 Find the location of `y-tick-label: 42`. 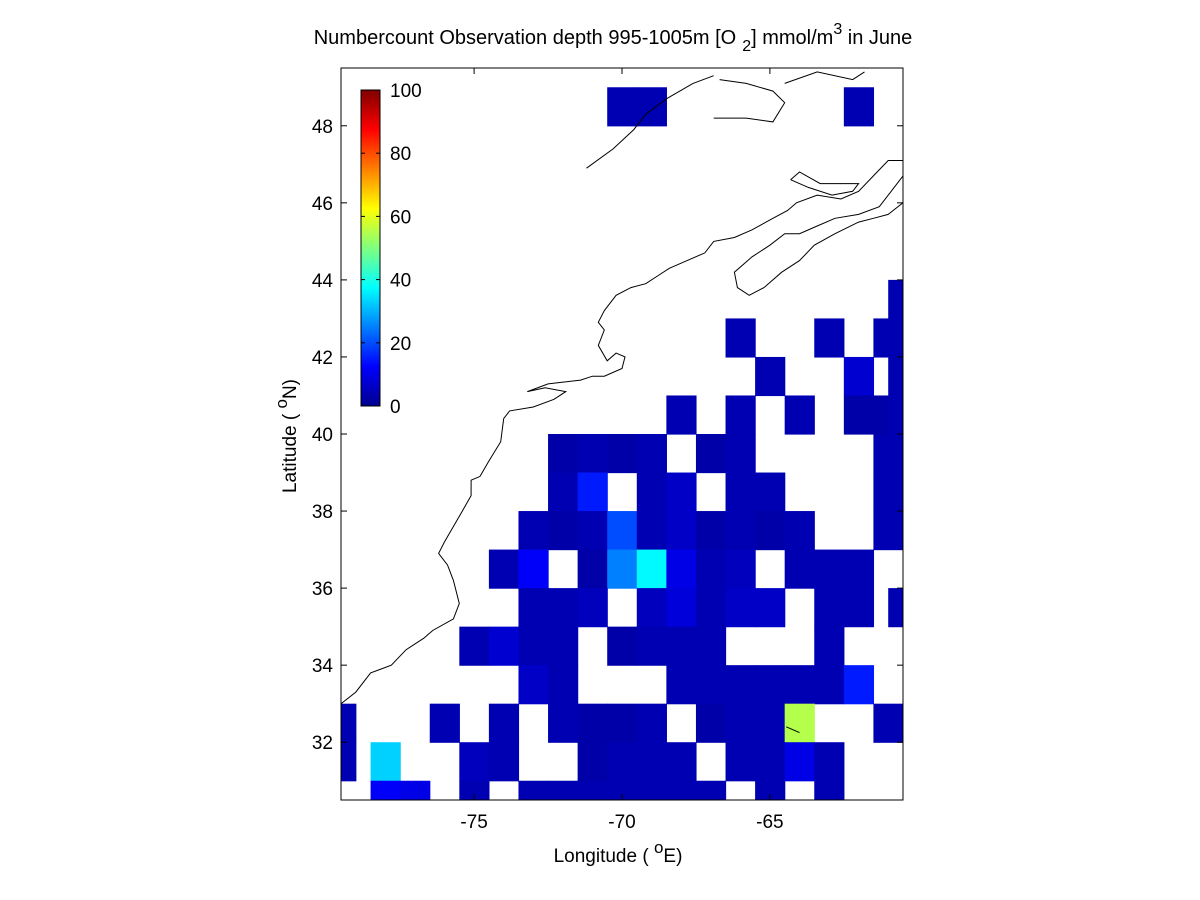

y-tick-label: 42 is located at coordinates (322, 358).